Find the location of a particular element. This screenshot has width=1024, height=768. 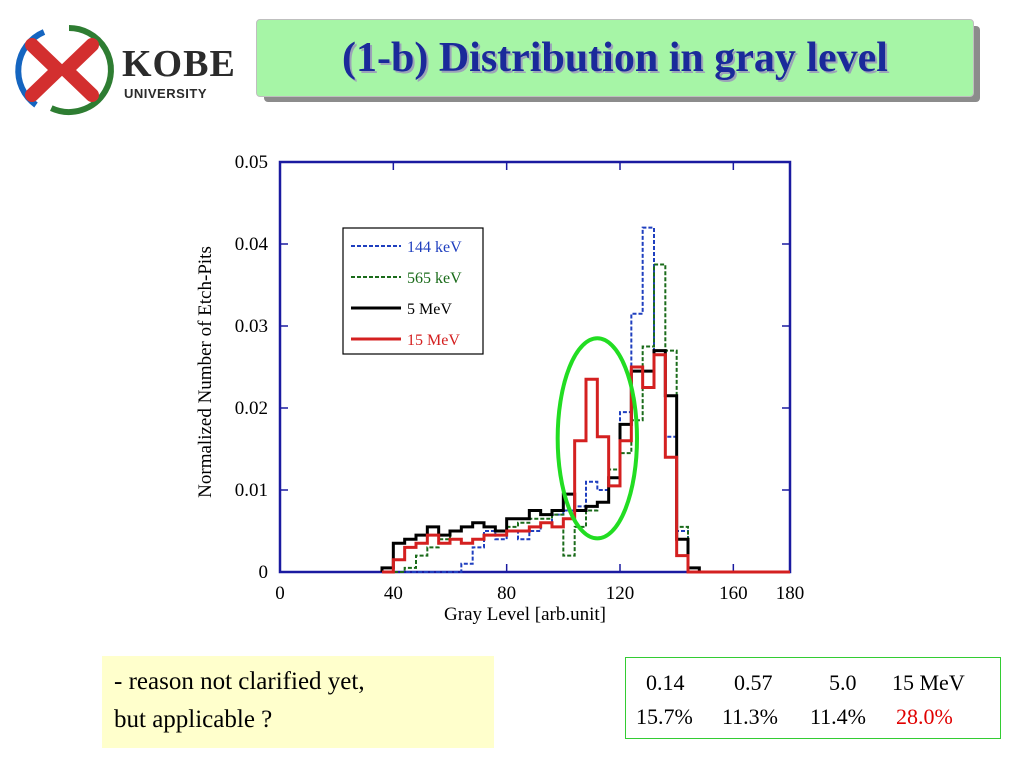

note-line-2: but applicable ? is located at coordinates (193, 719).